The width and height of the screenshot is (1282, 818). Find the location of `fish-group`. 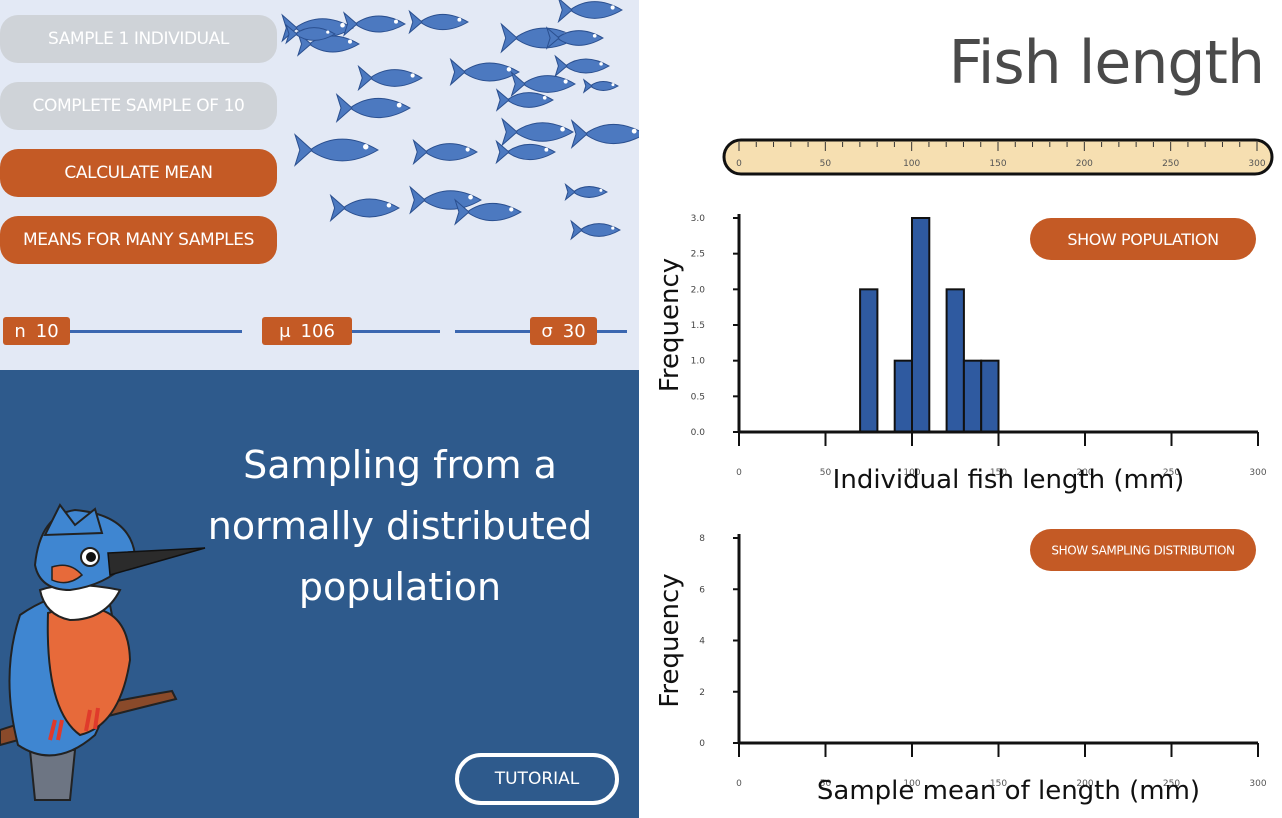

fish-group is located at coordinates (460, 120).